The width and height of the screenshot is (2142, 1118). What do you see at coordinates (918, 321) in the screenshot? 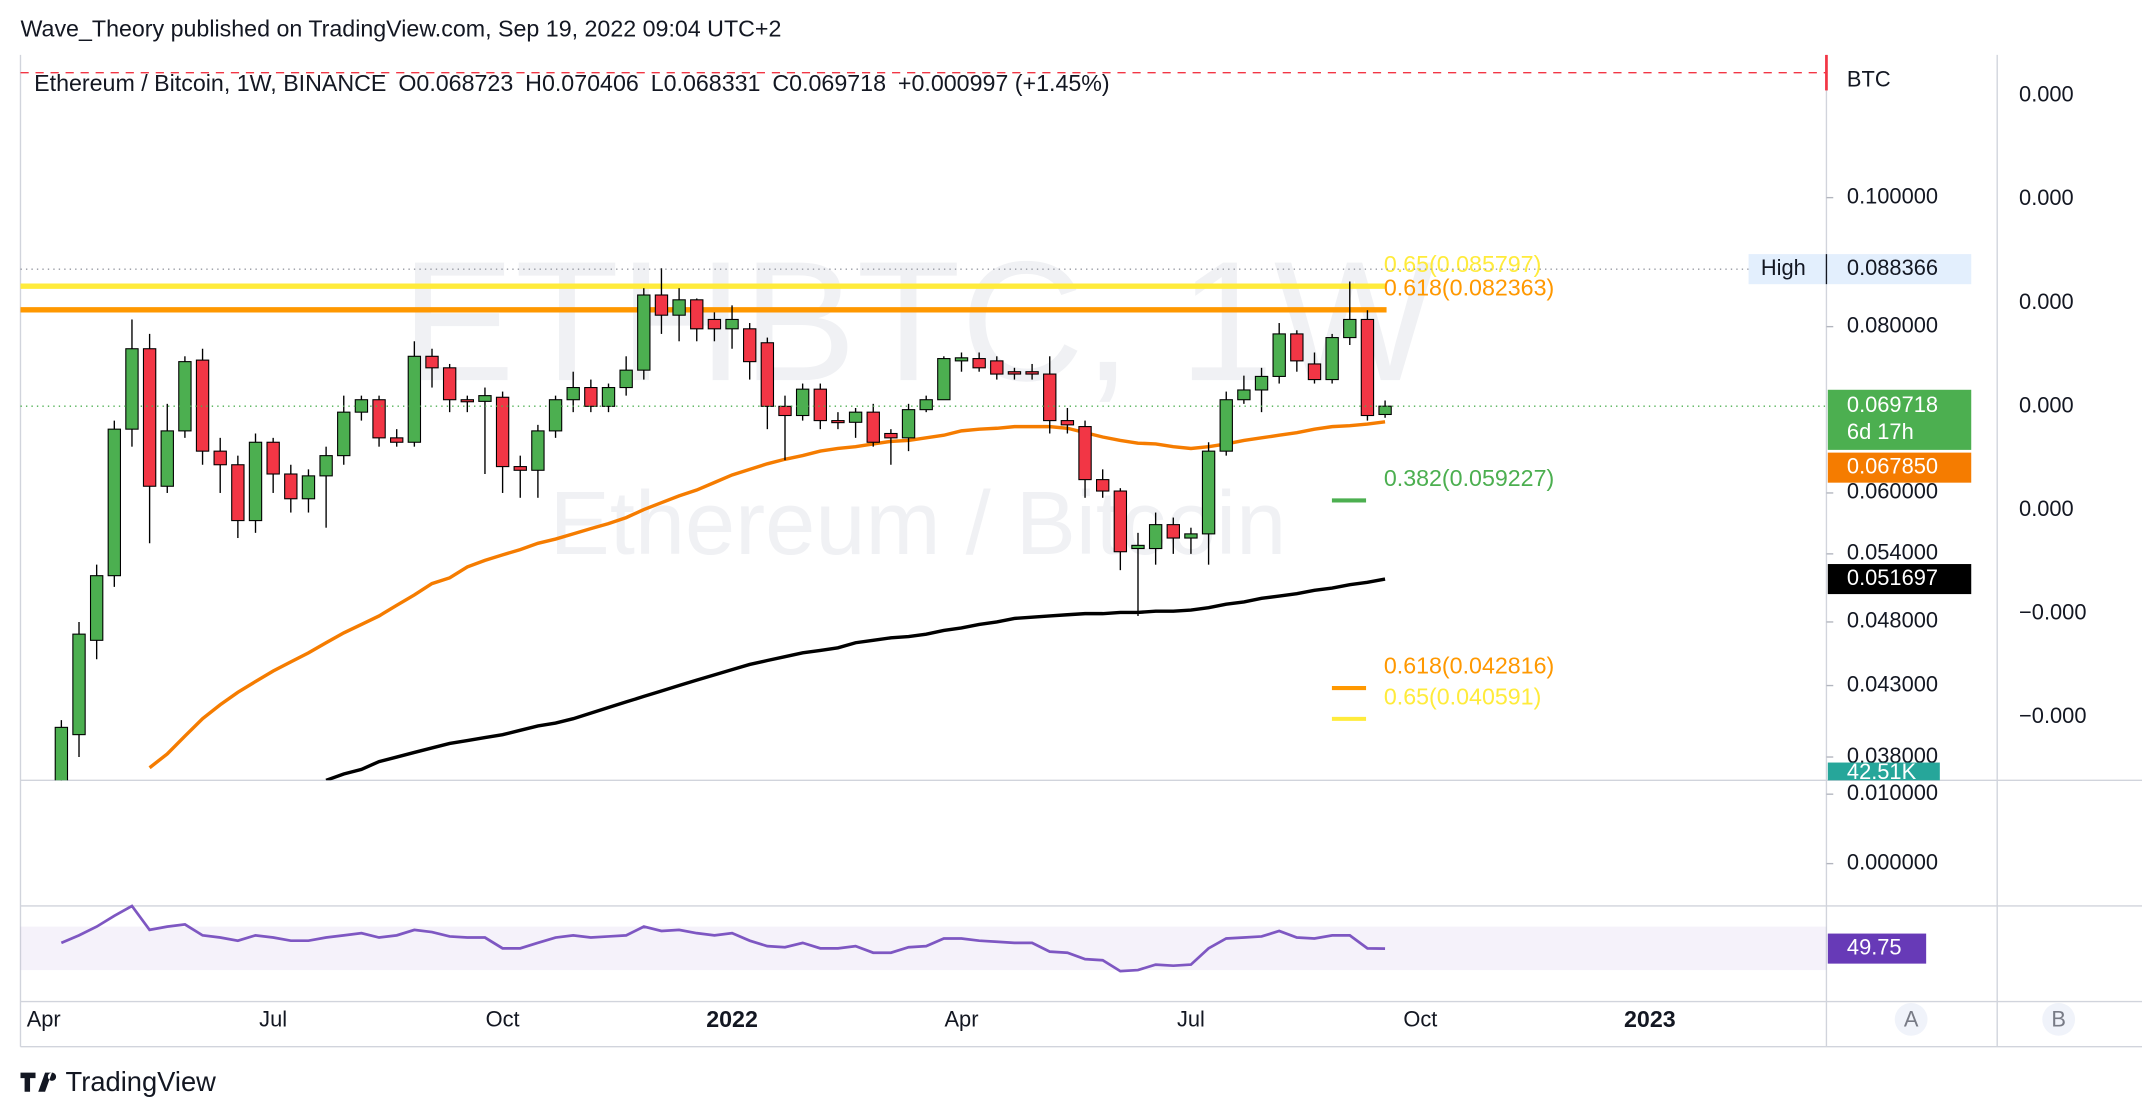
I see `watermark: ETHBTC, 1W` at bounding box center [918, 321].